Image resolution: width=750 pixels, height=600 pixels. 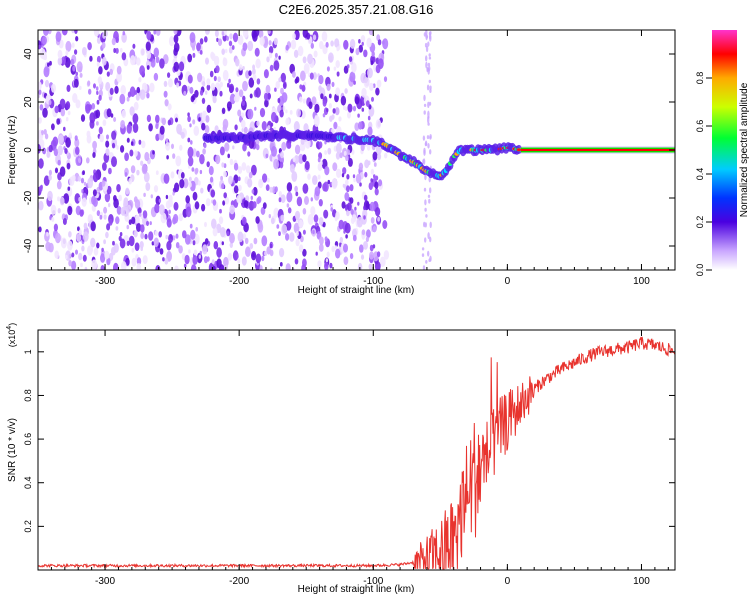 I want to click on colorbar-ticks: 0.0 0.2 0.4 0.6 0.8, so click(x=703, y=174).